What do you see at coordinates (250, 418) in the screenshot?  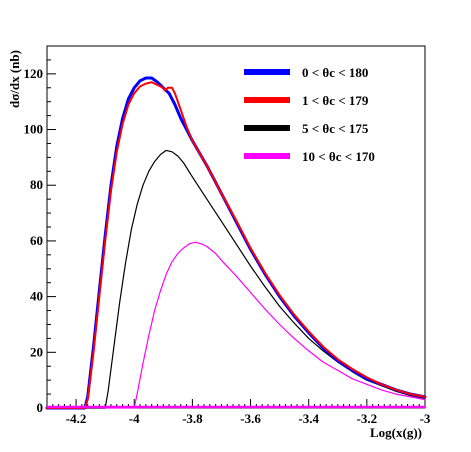 I see `x-tick-label: -3.6` at bounding box center [250, 418].